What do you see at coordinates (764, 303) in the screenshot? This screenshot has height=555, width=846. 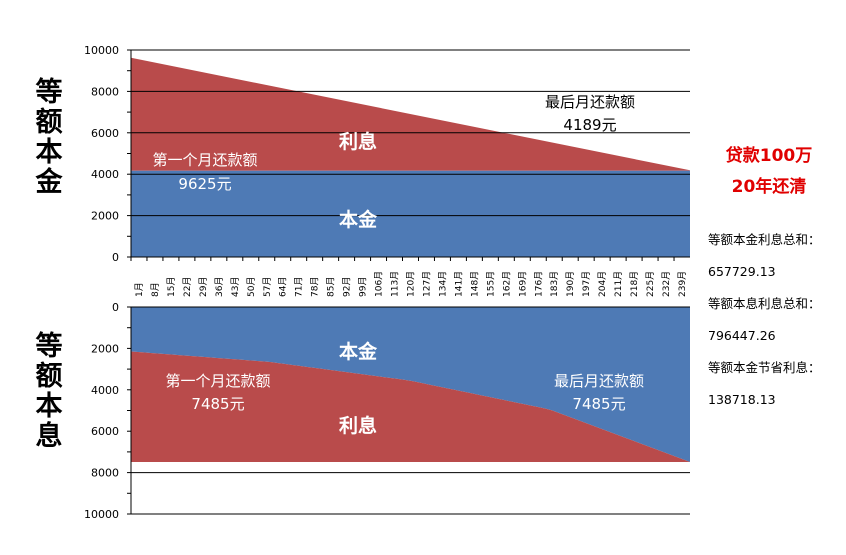 I see `summary-line-3: 等额本息利息总和：` at bounding box center [764, 303].